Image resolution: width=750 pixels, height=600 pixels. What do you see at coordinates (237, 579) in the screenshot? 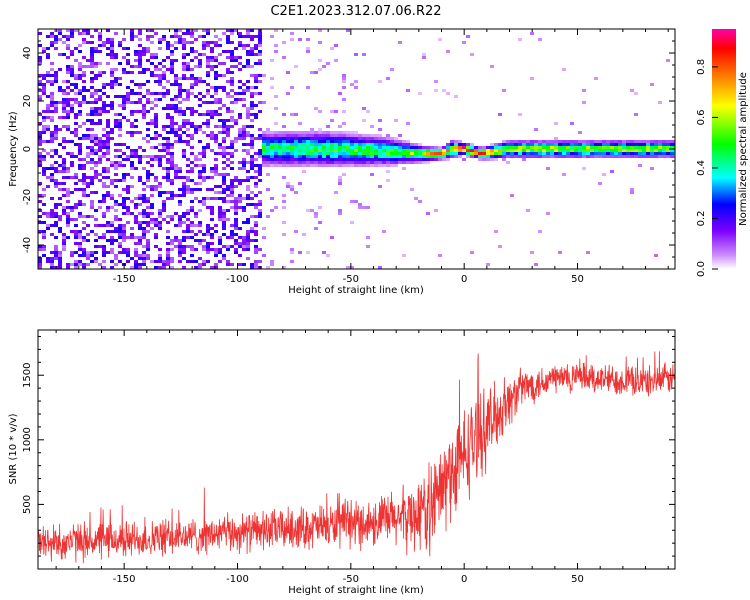
I see `x-tick-label: -100` at bounding box center [237, 579].